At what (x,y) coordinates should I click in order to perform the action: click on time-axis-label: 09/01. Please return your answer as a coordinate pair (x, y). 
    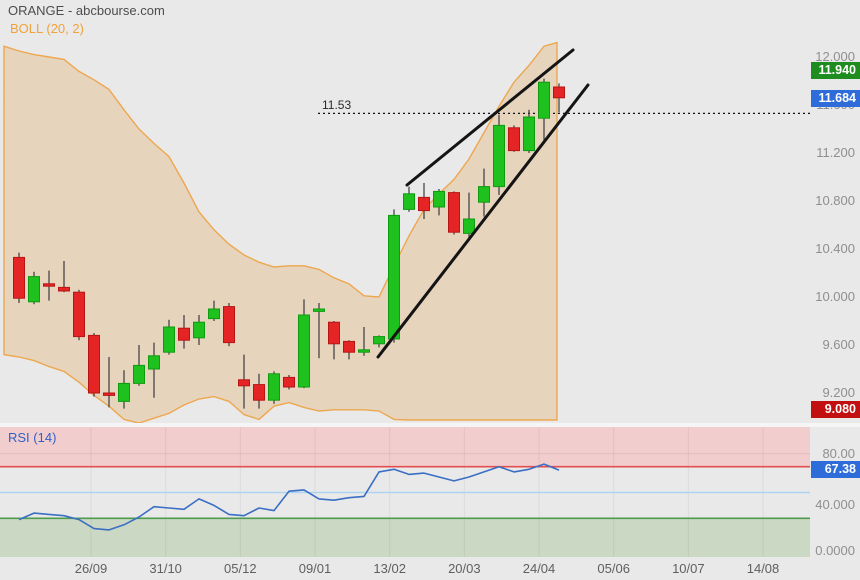
    Looking at the image, I should click on (315, 568).